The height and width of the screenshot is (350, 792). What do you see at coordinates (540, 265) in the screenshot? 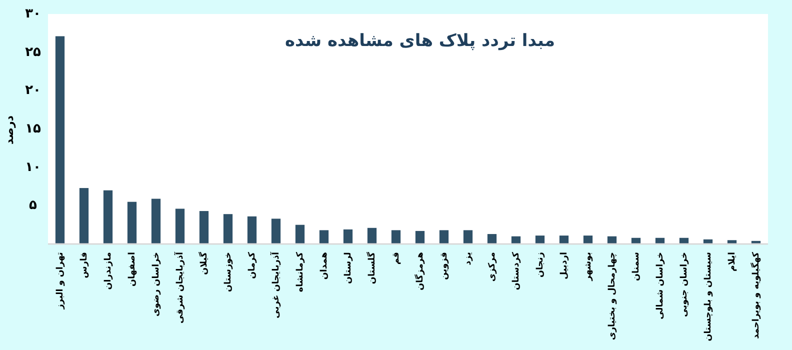
I see `x-tick-label: زنجان` at bounding box center [540, 265].